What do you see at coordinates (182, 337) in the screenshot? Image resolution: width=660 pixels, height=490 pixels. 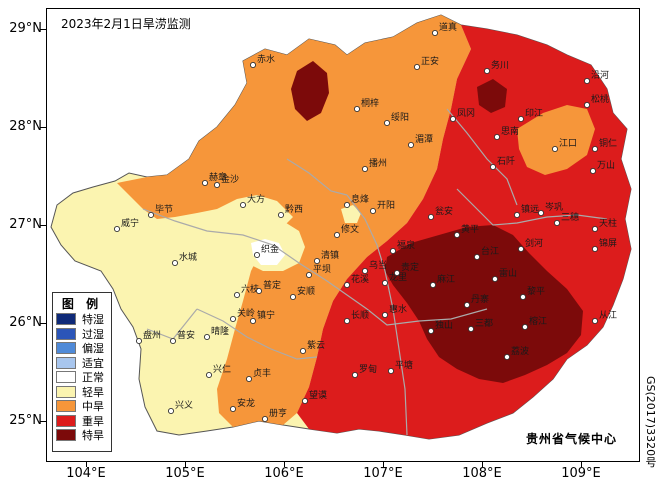 I see `city-marker: 普安` at bounding box center [182, 337].